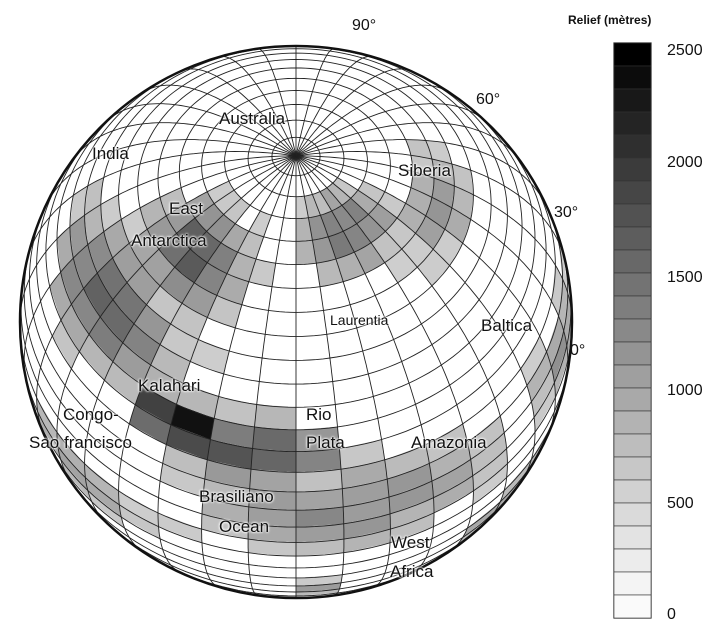  I want to click on label-australia: Australia, so click(252, 118).